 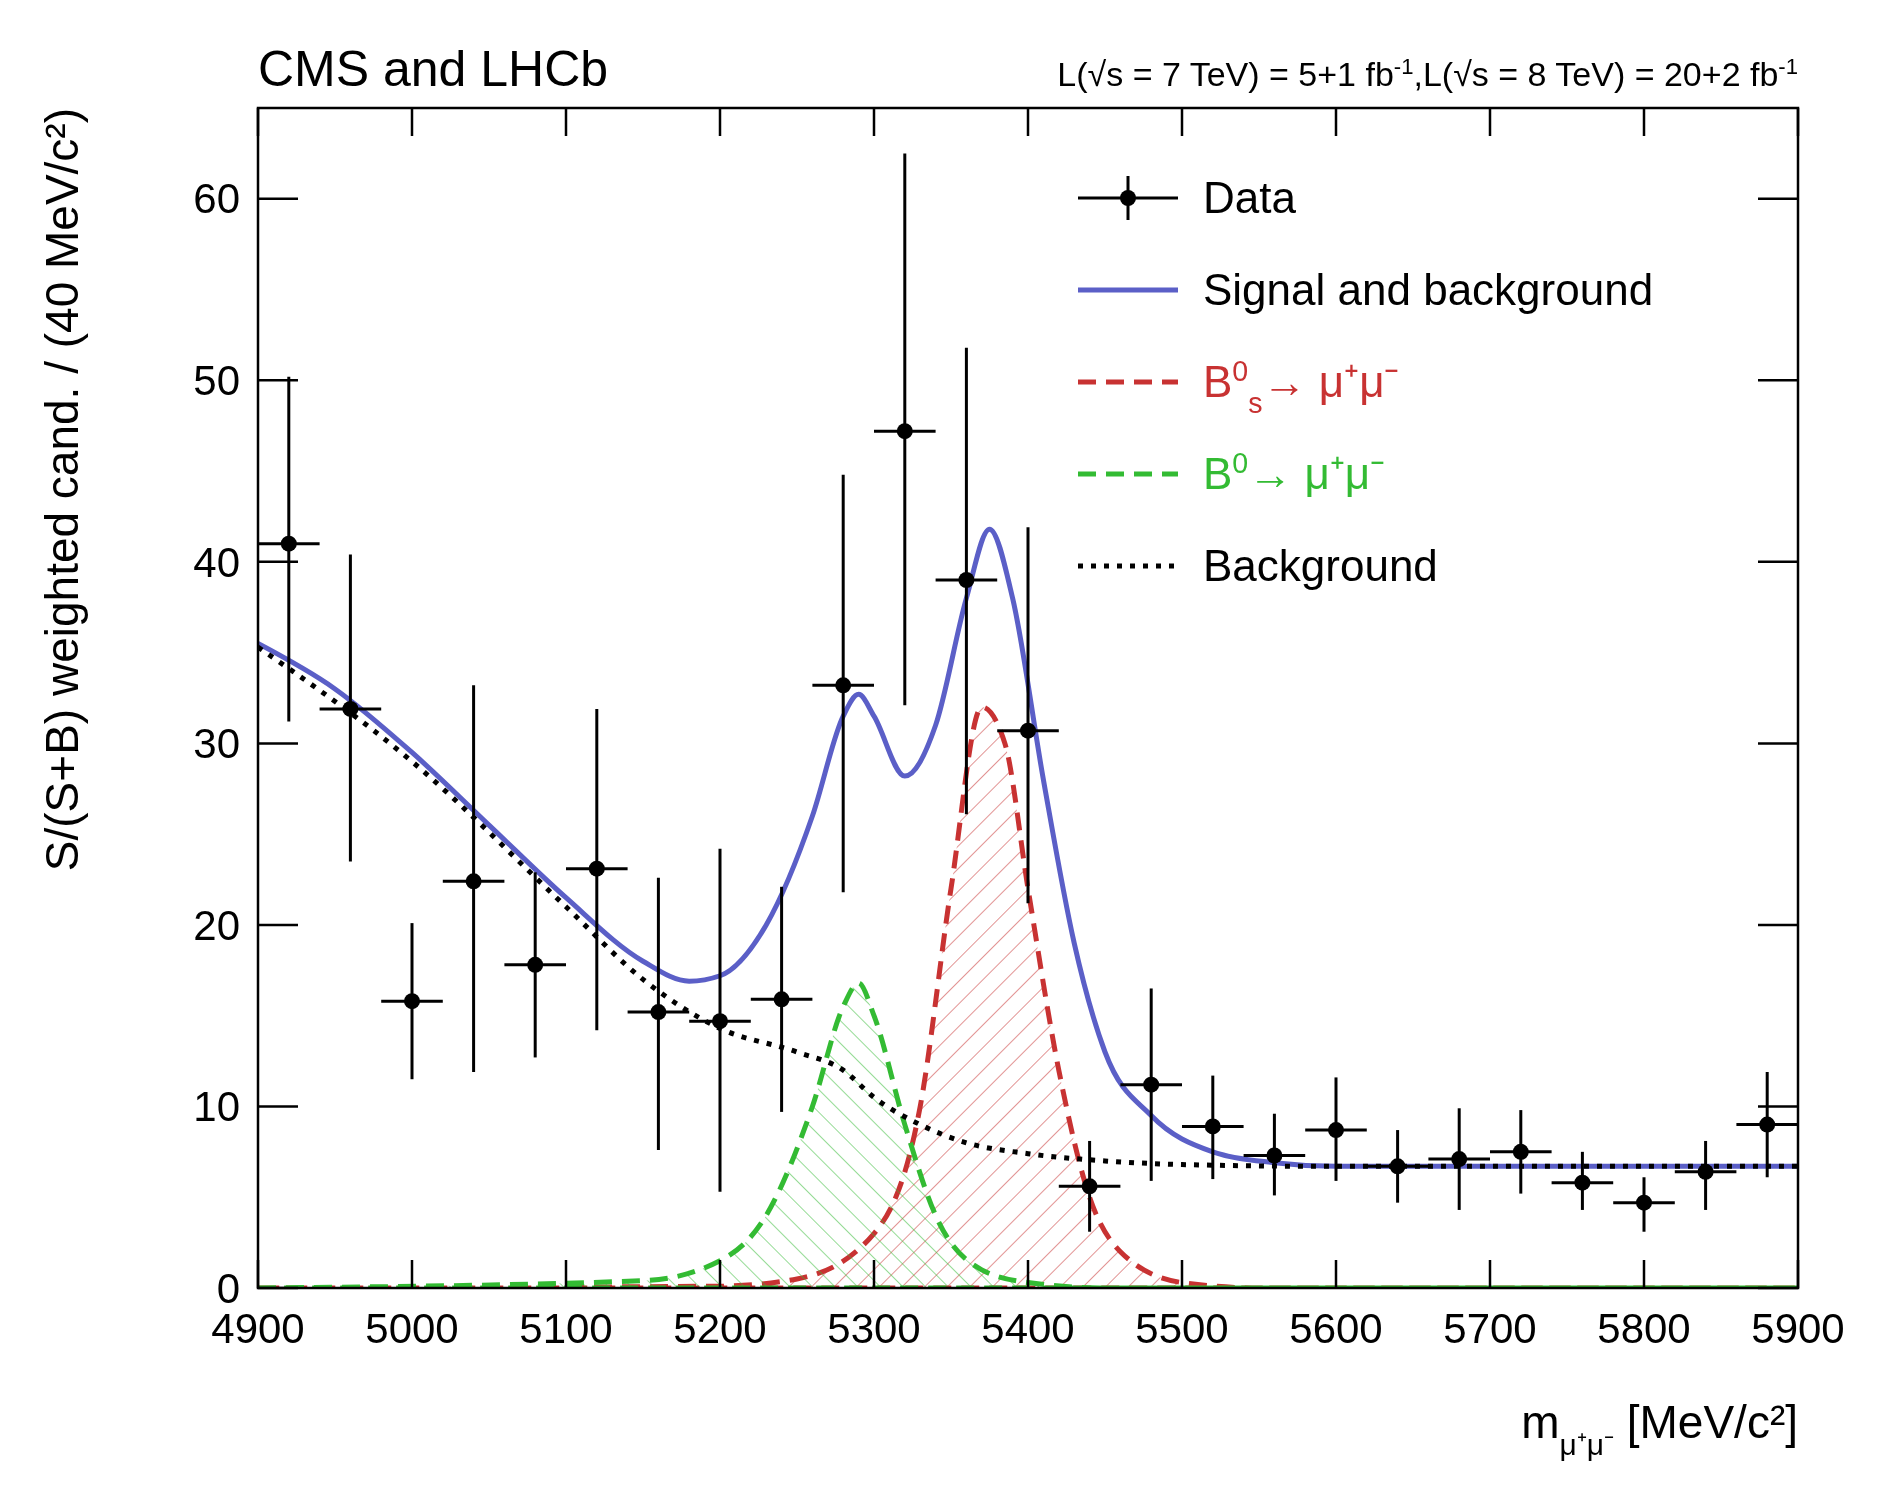 I want to click on x-axis-title: m$_{μ⁺μ⁻}$ [MeV/c²], so click(x=1659, y=1428).